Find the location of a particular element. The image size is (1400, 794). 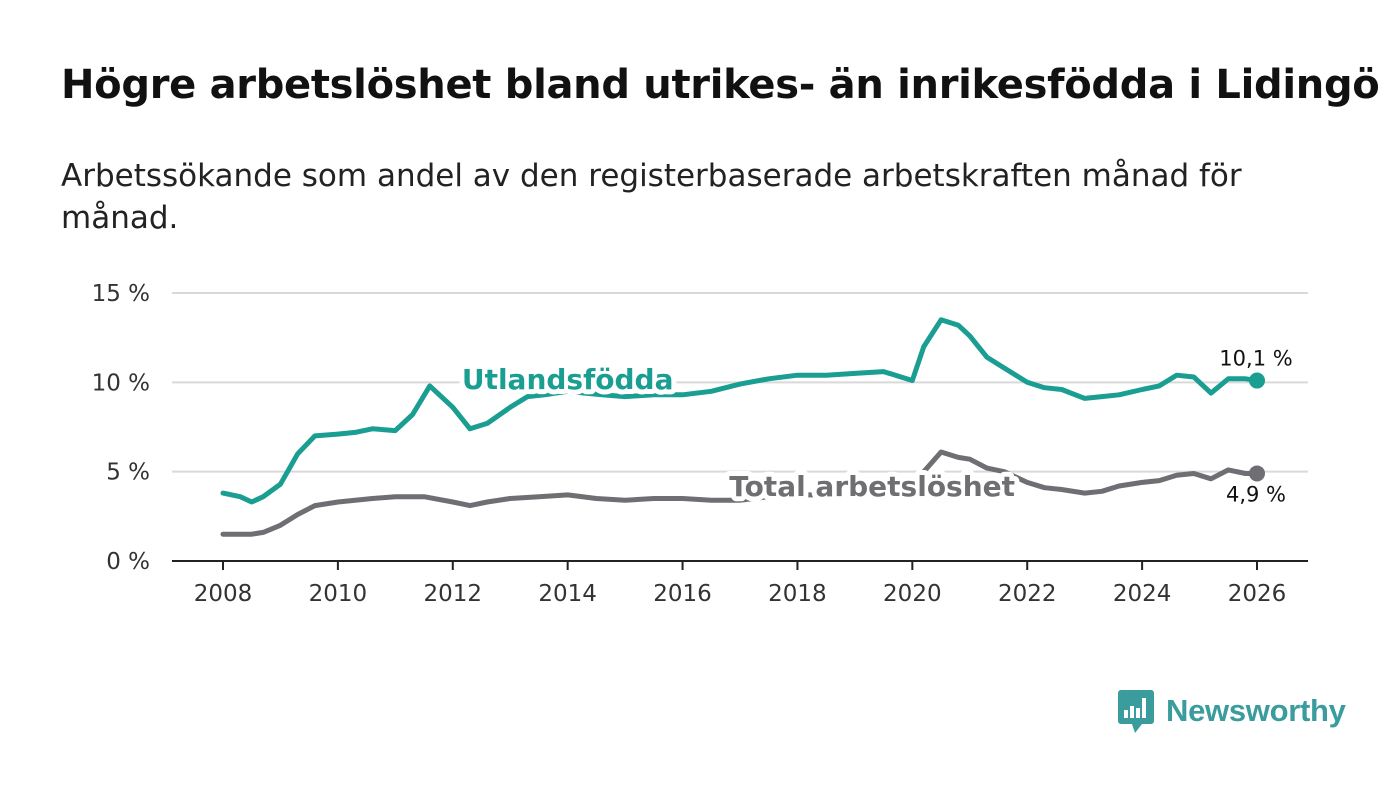

brand-name: Newsworthy is located at coordinates (1256, 710).